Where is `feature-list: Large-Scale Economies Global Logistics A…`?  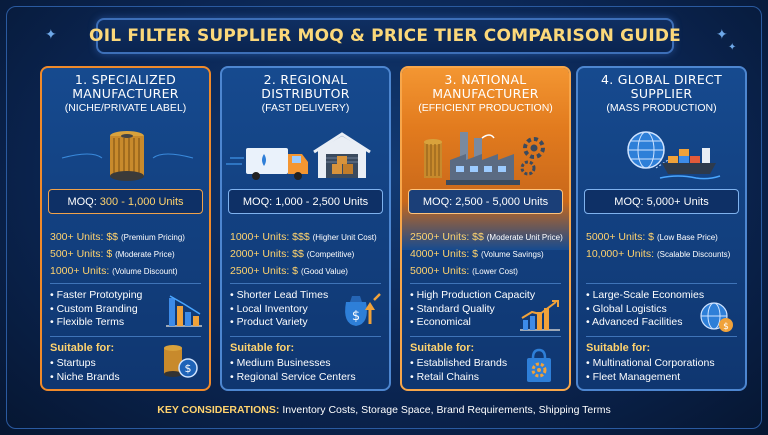
feature-list: Large-Scale Economies Global Logistics A… is located at coordinates (645, 309).